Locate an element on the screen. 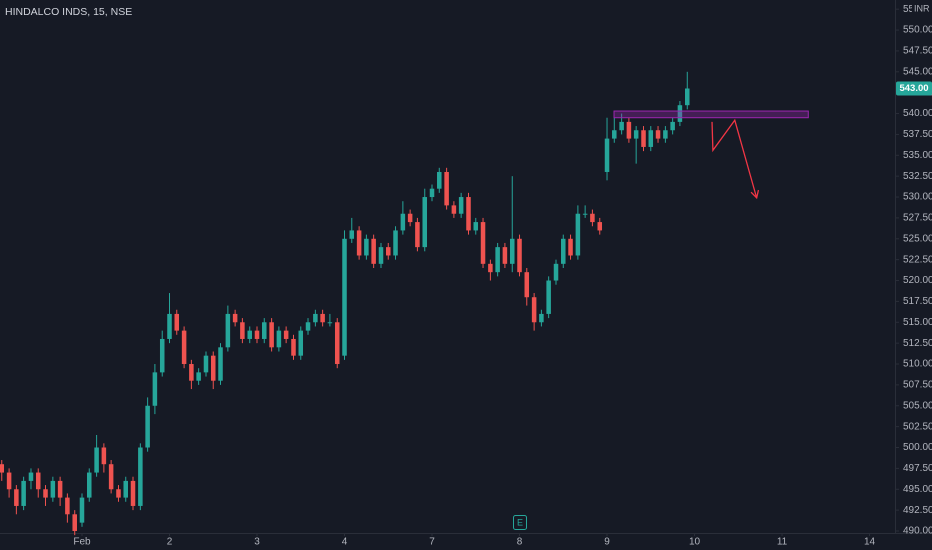 The image size is (932, 550). y-tick-label: 490.00 is located at coordinates (917, 531).